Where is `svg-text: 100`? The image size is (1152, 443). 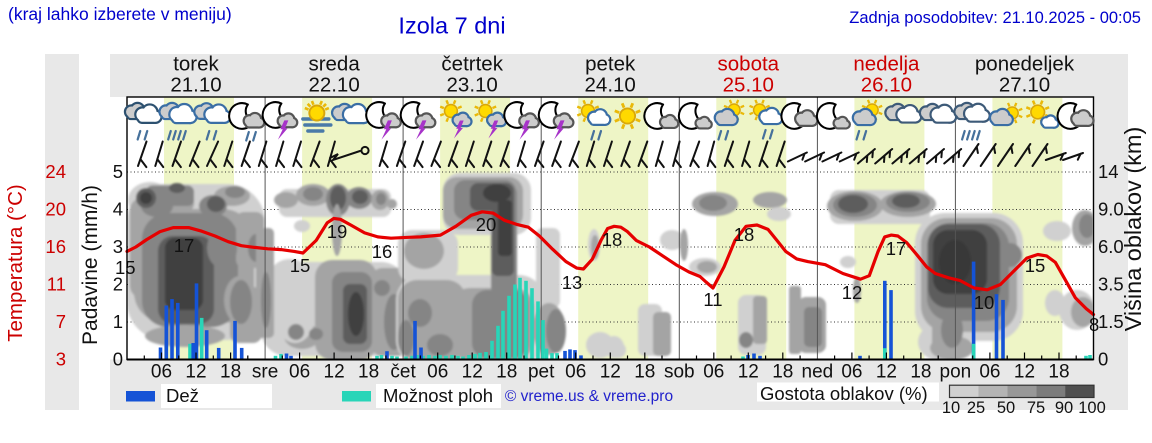
svg-text: 100 is located at coordinates (1092, 408).